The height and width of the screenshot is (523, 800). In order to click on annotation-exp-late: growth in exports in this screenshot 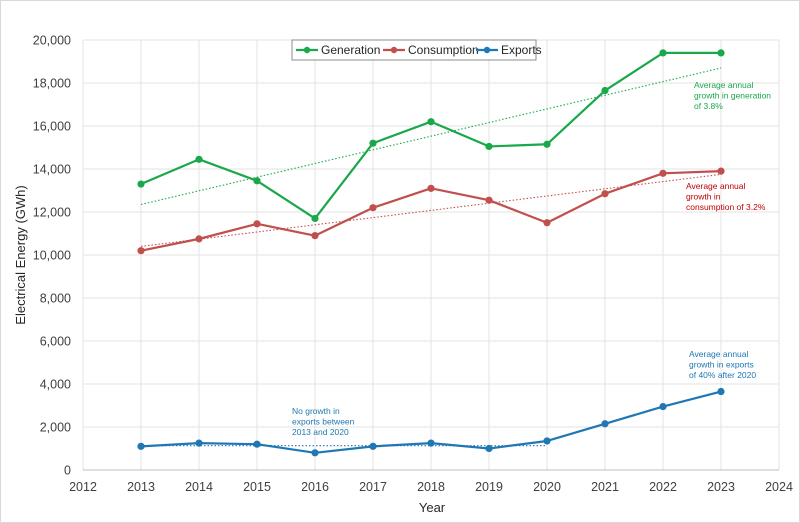, I will do `click(721, 365)`.